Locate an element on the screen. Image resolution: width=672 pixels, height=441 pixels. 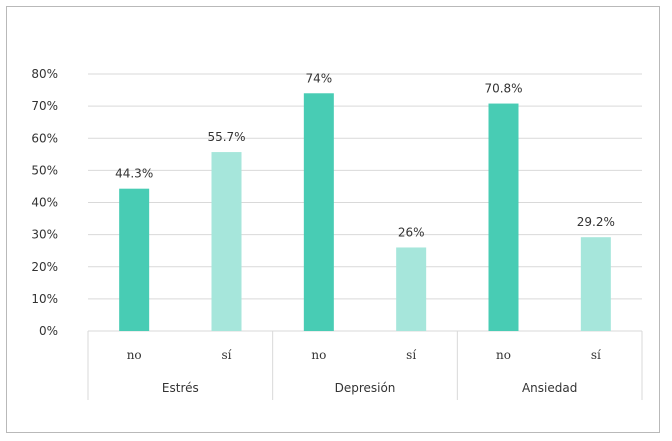
y-tick-label: 60% is located at coordinates (44, 138).